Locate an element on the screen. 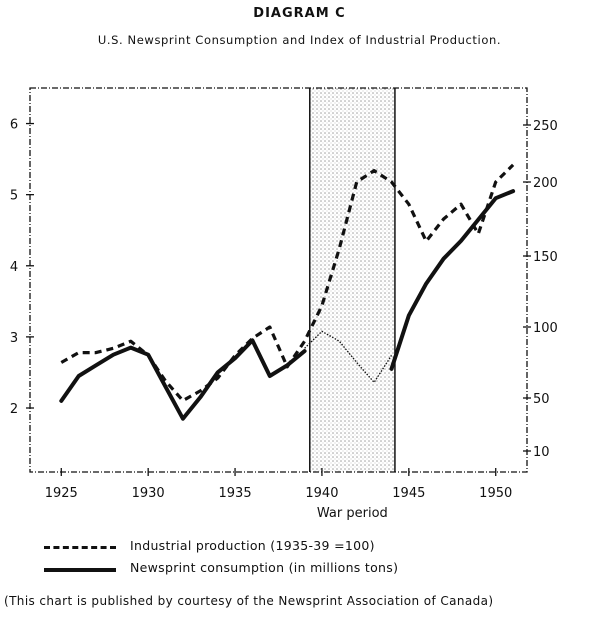 This screenshot has width=599, height=627. dashed-line-swatch is located at coordinates (80, 547).